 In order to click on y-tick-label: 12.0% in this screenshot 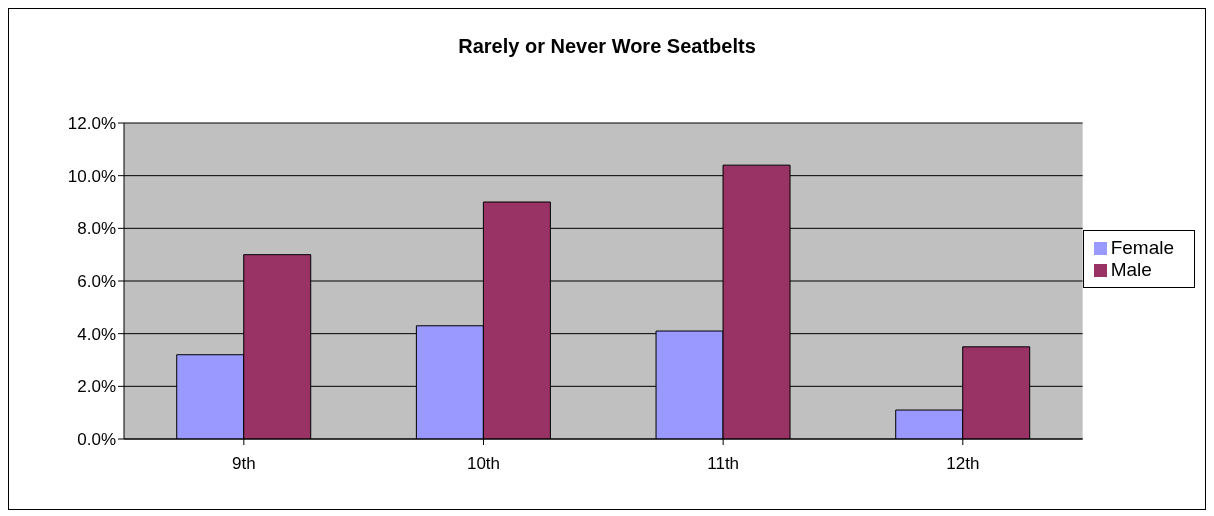, I will do `click(91, 124)`.